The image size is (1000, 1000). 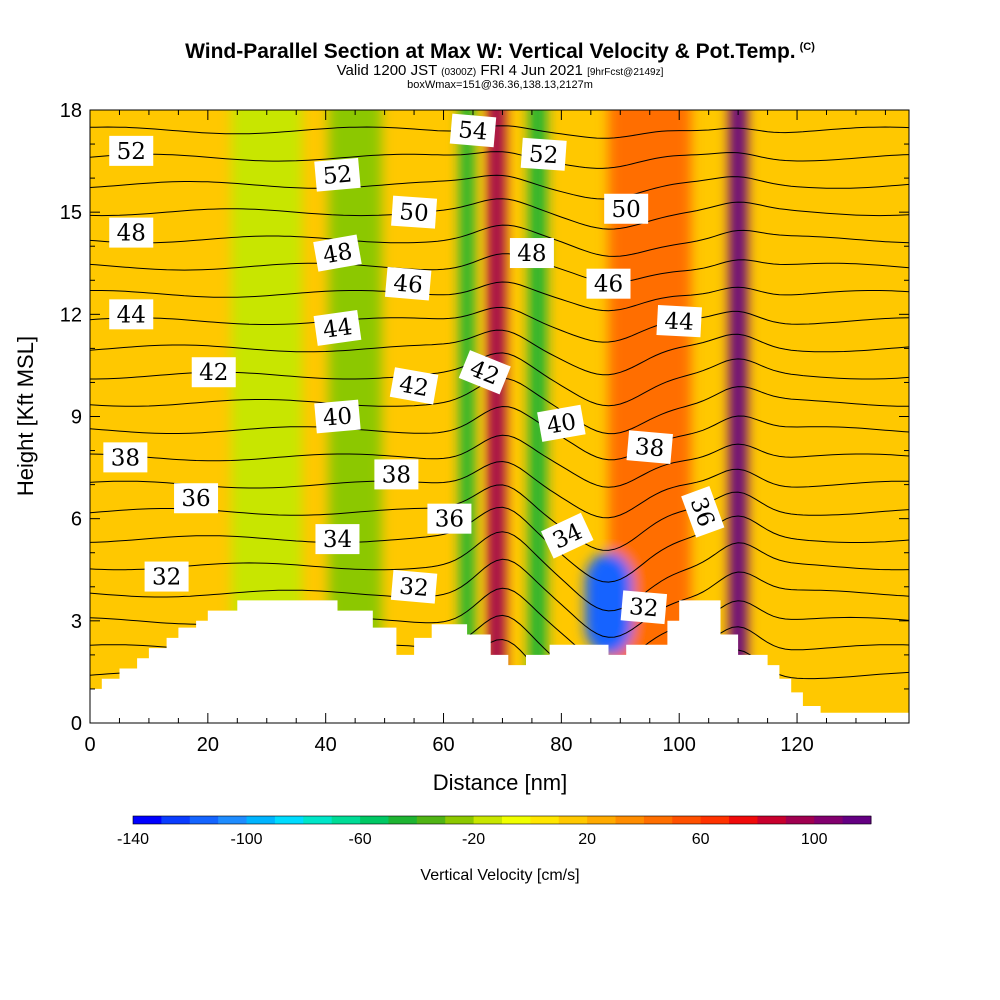 What do you see at coordinates (76, 418) in the screenshot?
I see `y-tick-label: 9` at bounding box center [76, 418].